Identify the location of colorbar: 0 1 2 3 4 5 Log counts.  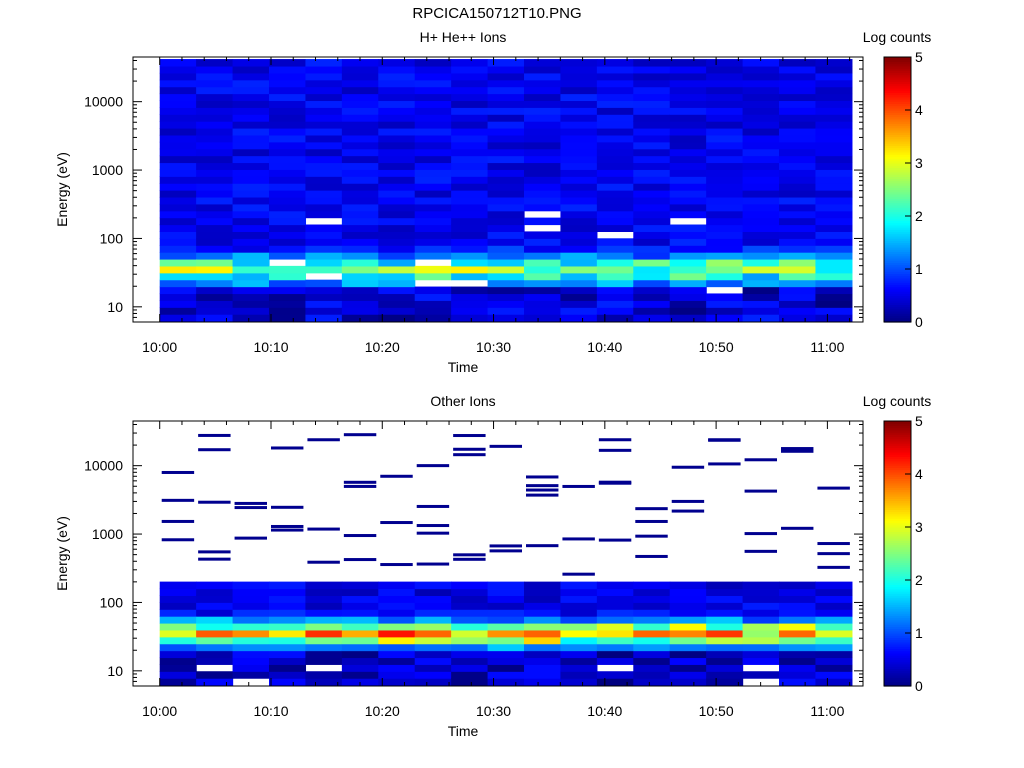
(897, 543).